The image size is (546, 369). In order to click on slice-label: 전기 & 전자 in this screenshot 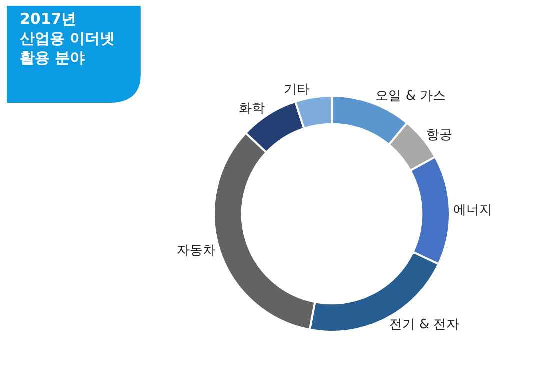, I will do `click(424, 325)`.